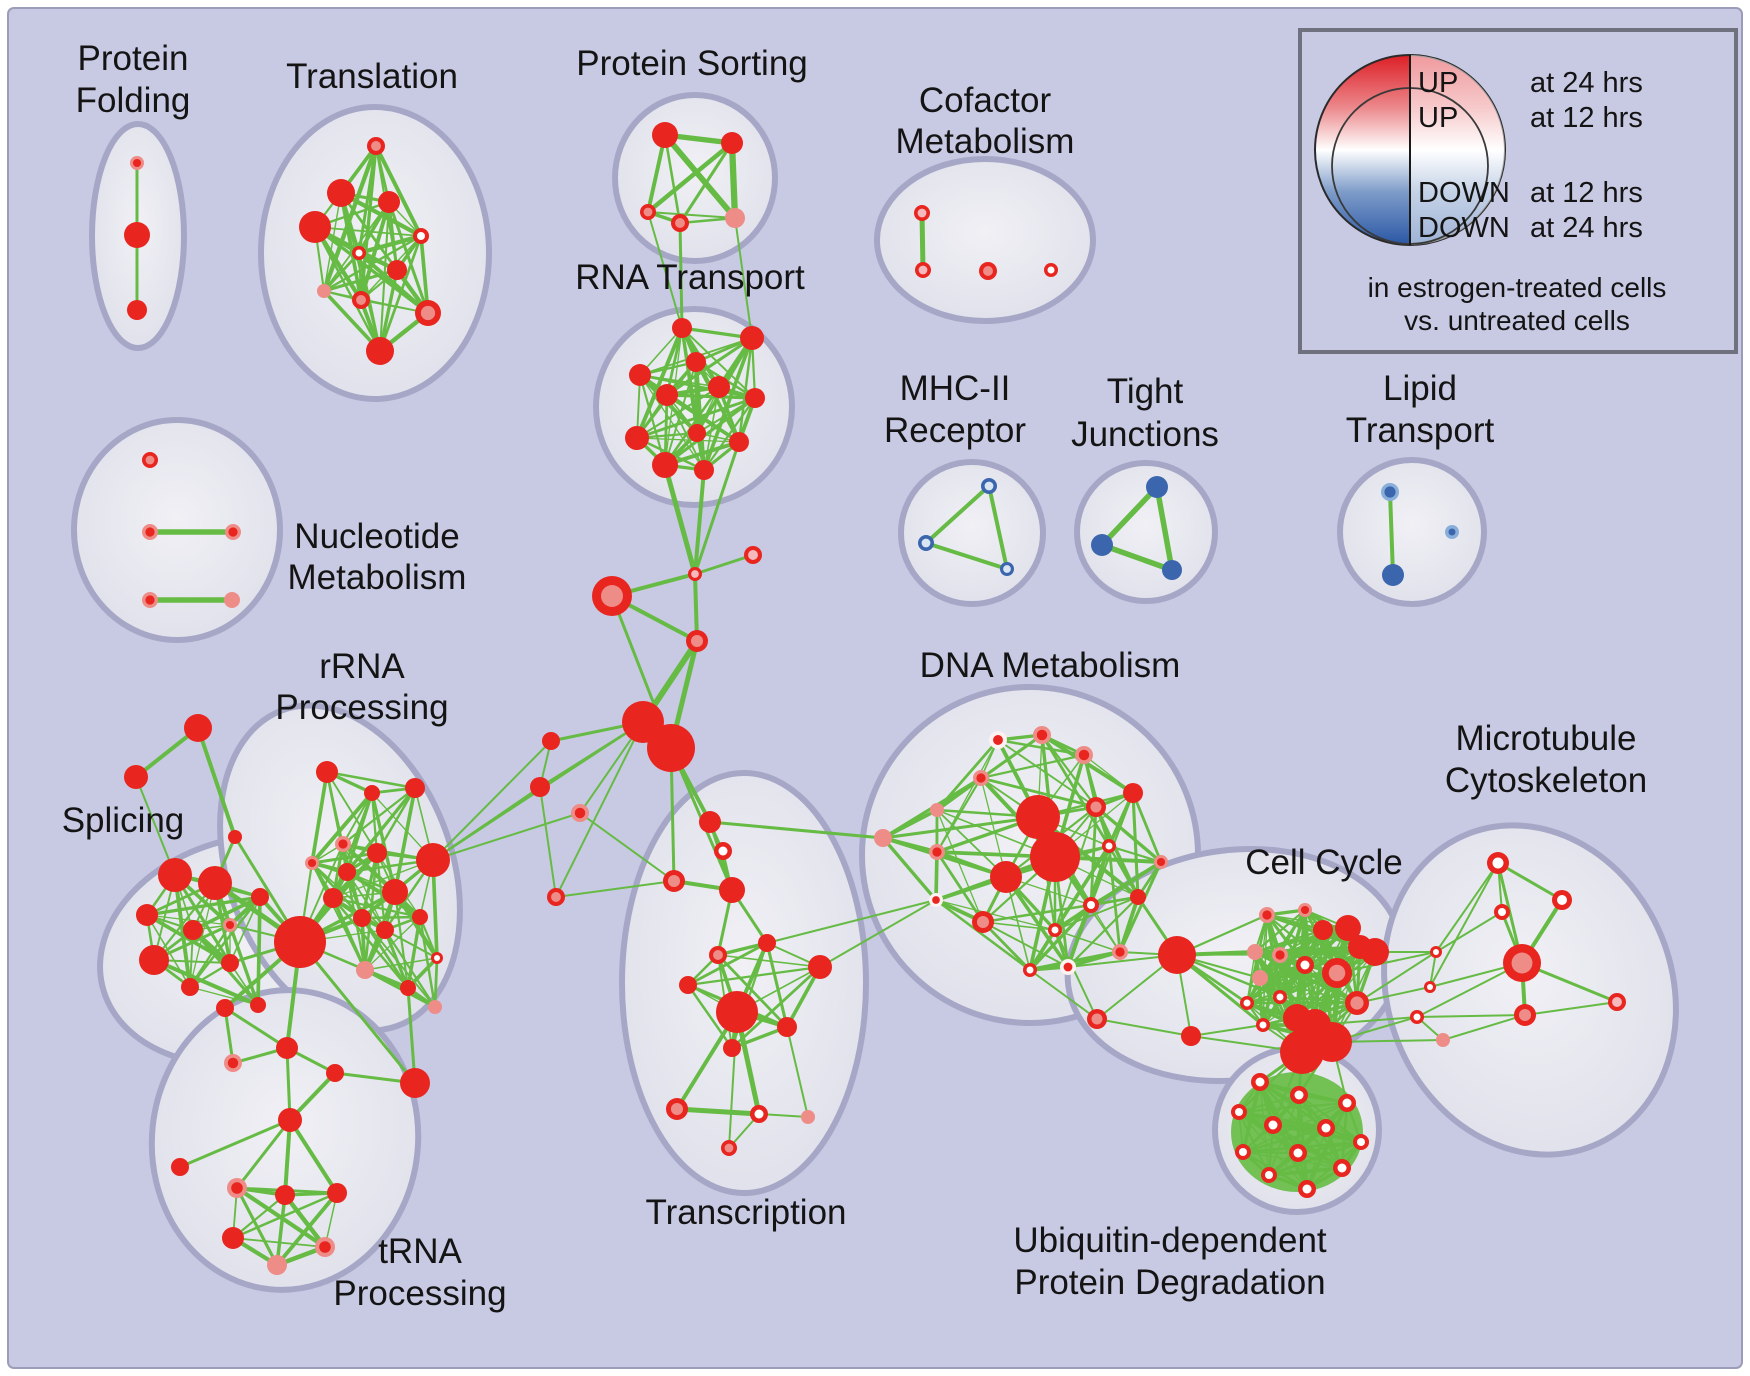 This screenshot has width=1750, height=1376. What do you see at coordinates (1546, 780) in the screenshot?
I see `cluster-label-microtubule-cytoskeleton: Cytoskeleton` at bounding box center [1546, 780].